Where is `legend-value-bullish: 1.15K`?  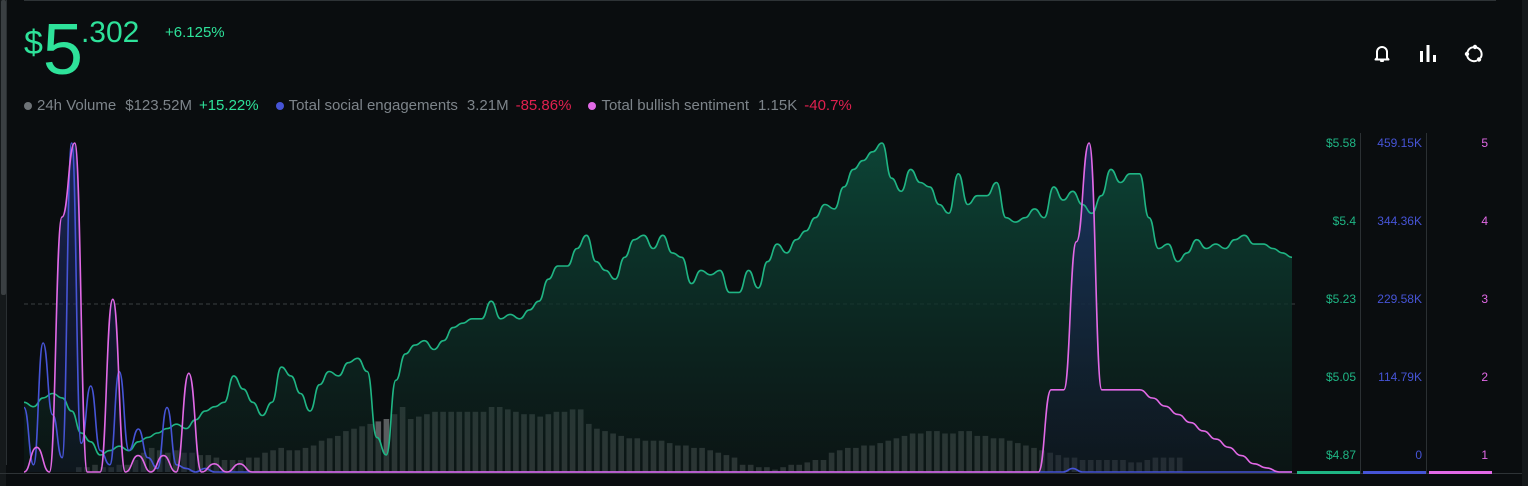
legend-value-bullish: 1.15K is located at coordinates (778, 105).